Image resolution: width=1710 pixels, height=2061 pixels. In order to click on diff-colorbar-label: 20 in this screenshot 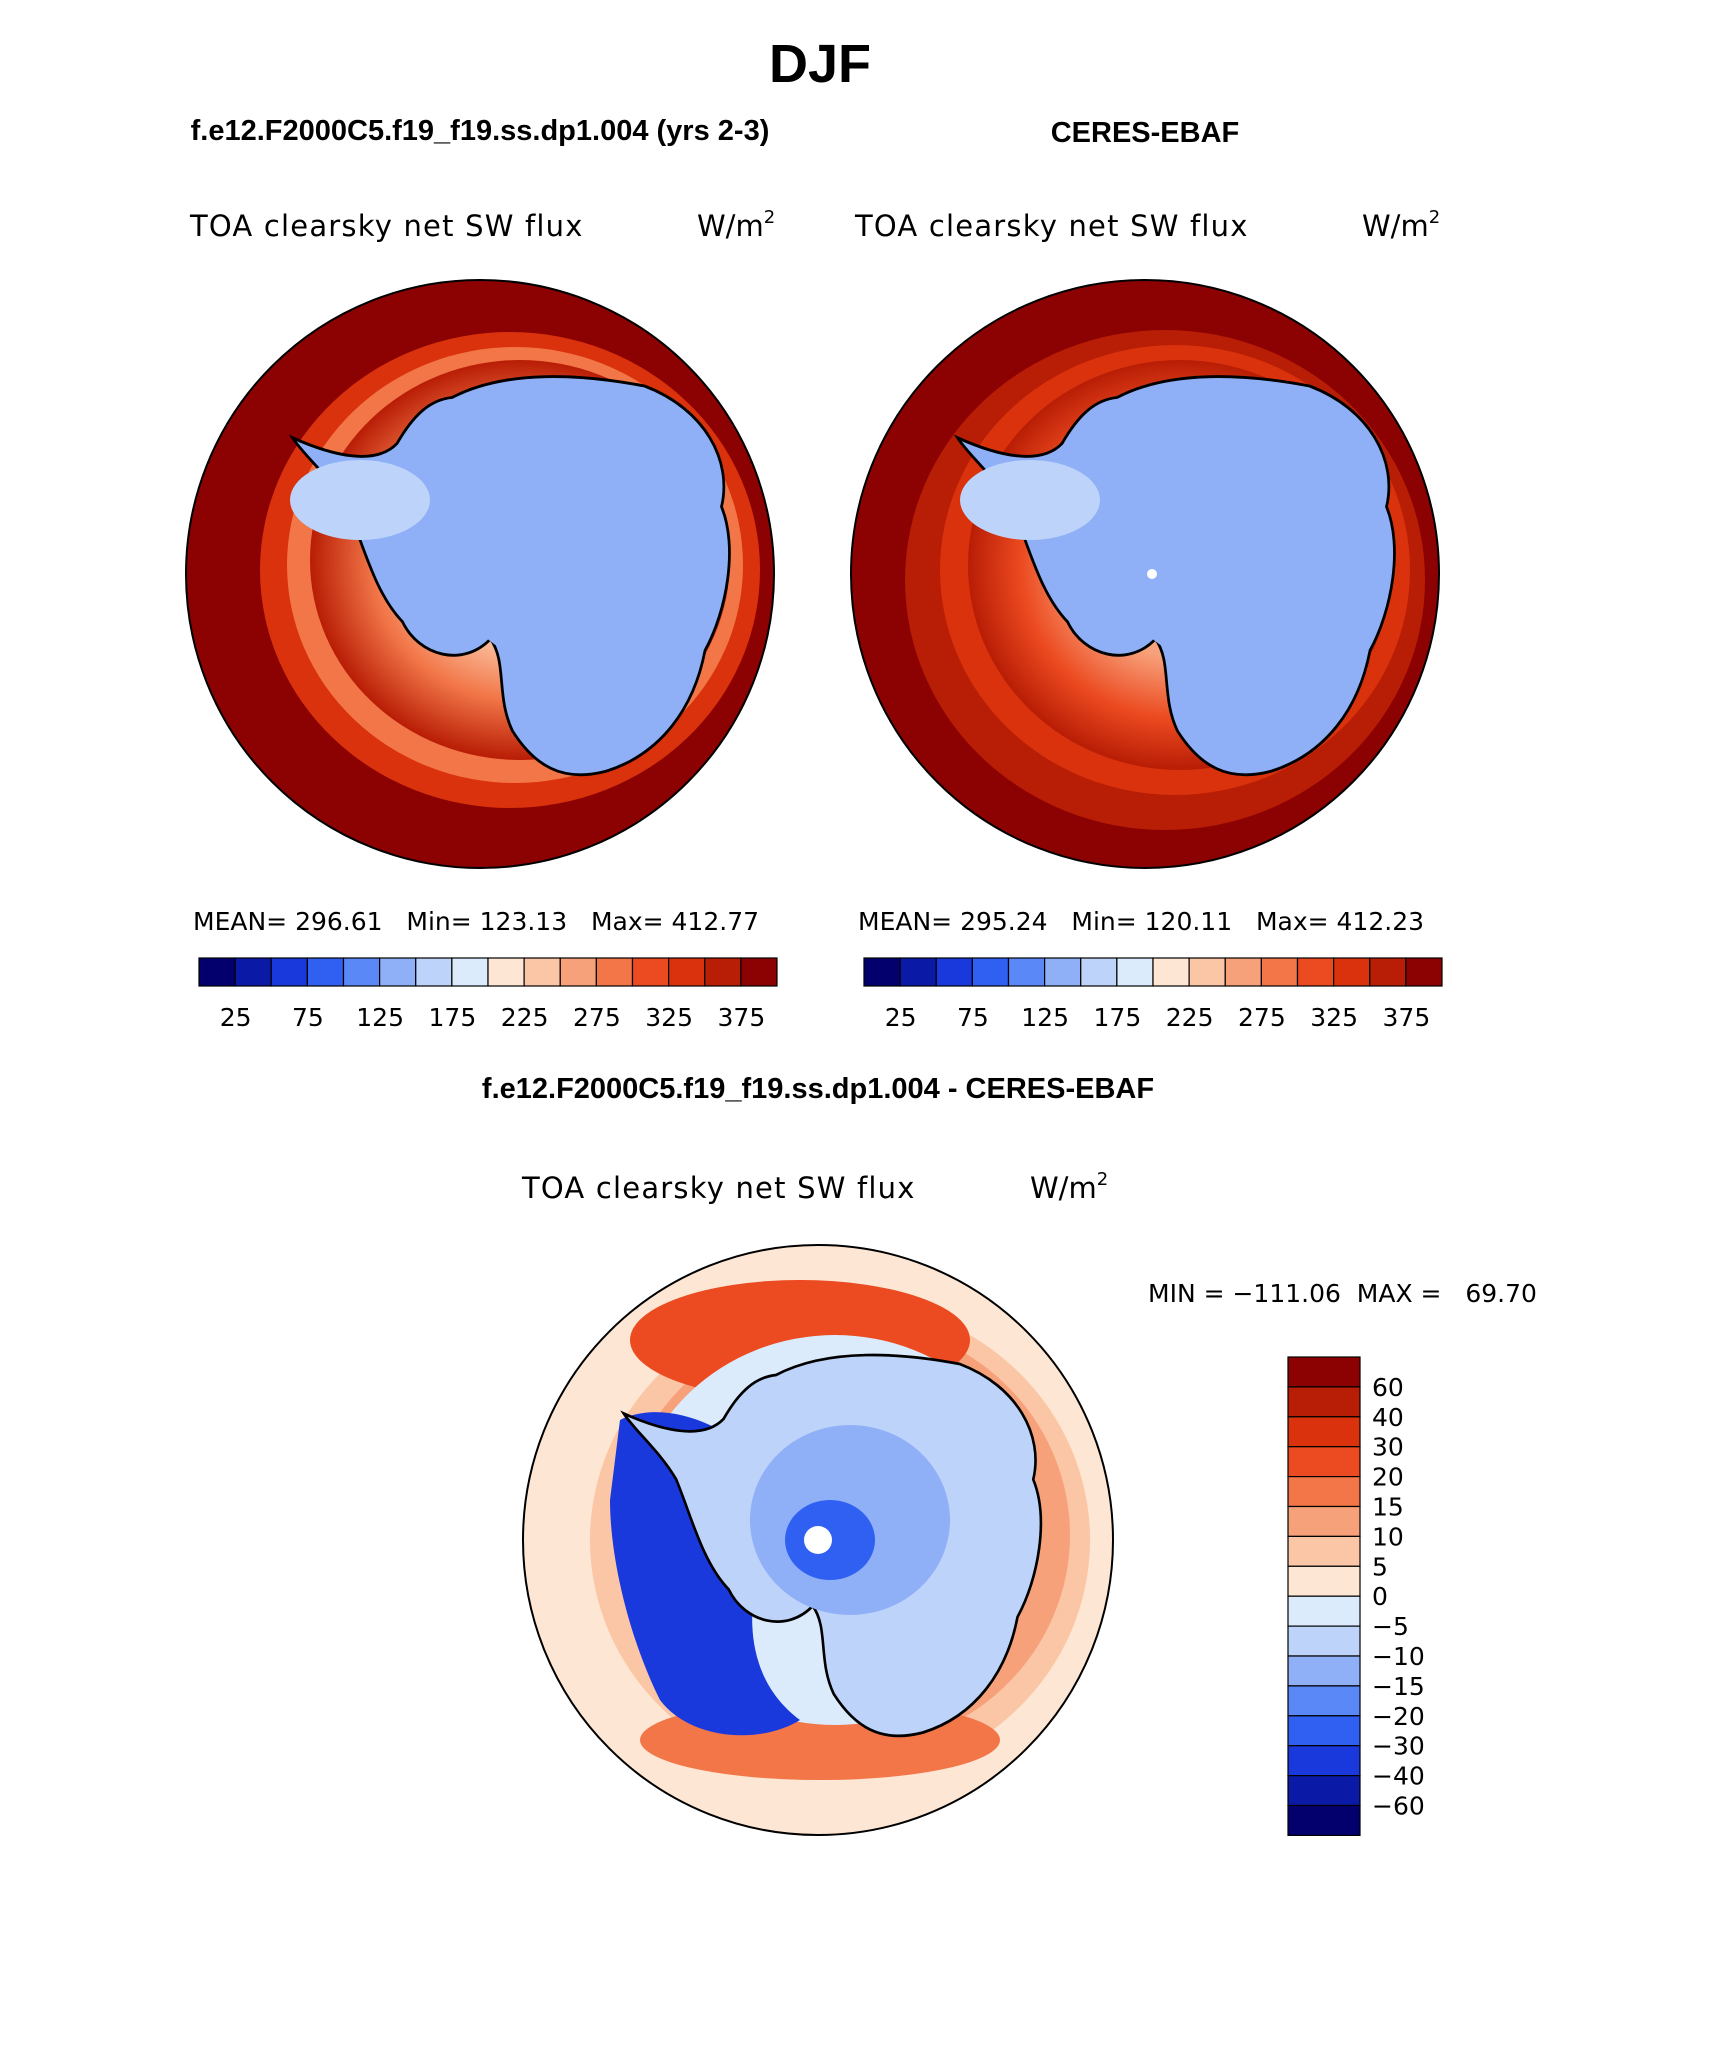, I will do `click(1388, 1477)`.